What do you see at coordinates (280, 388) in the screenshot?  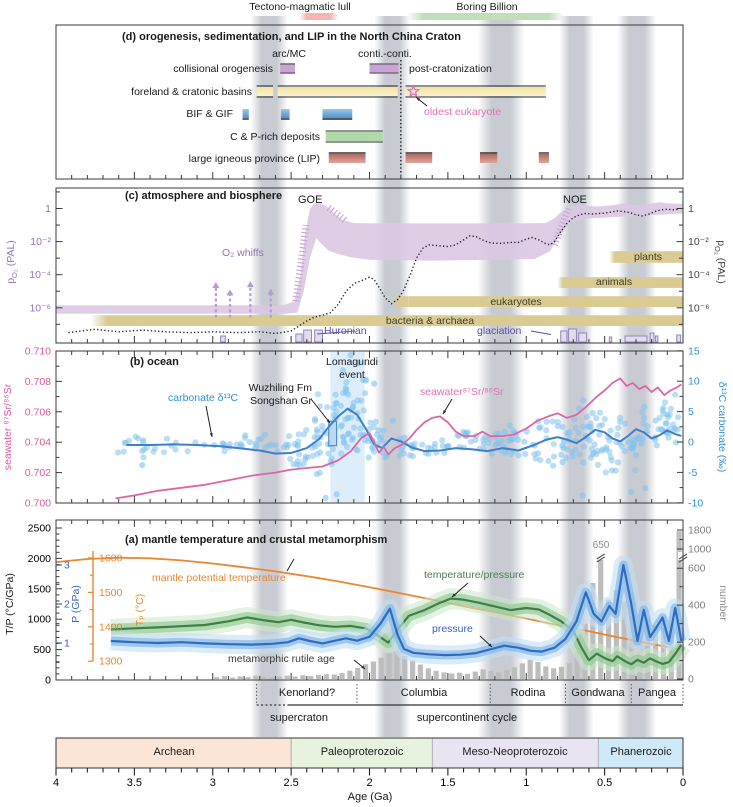 I see `wuzhiling-label-1: Wuzhiling Fm` at bounding box center [280, 388].